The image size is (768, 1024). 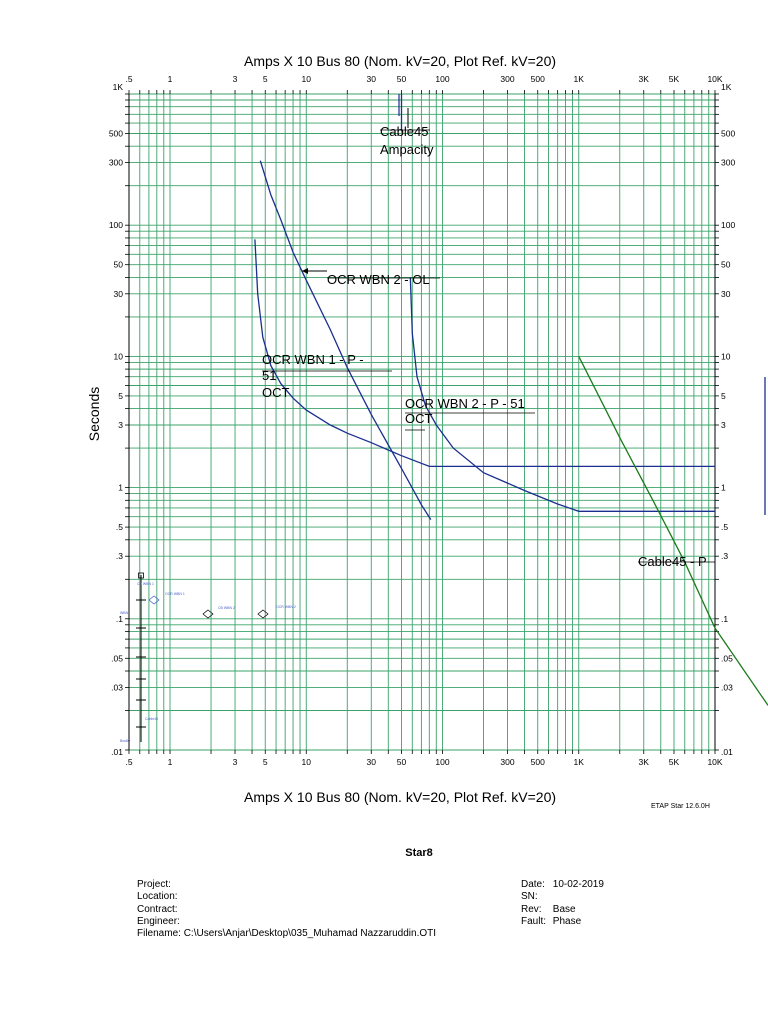 What do you see at coordinates (158, 921) in the screenshot?
I see `engineer-label: Engineer:` at bounding box center [158, 921].